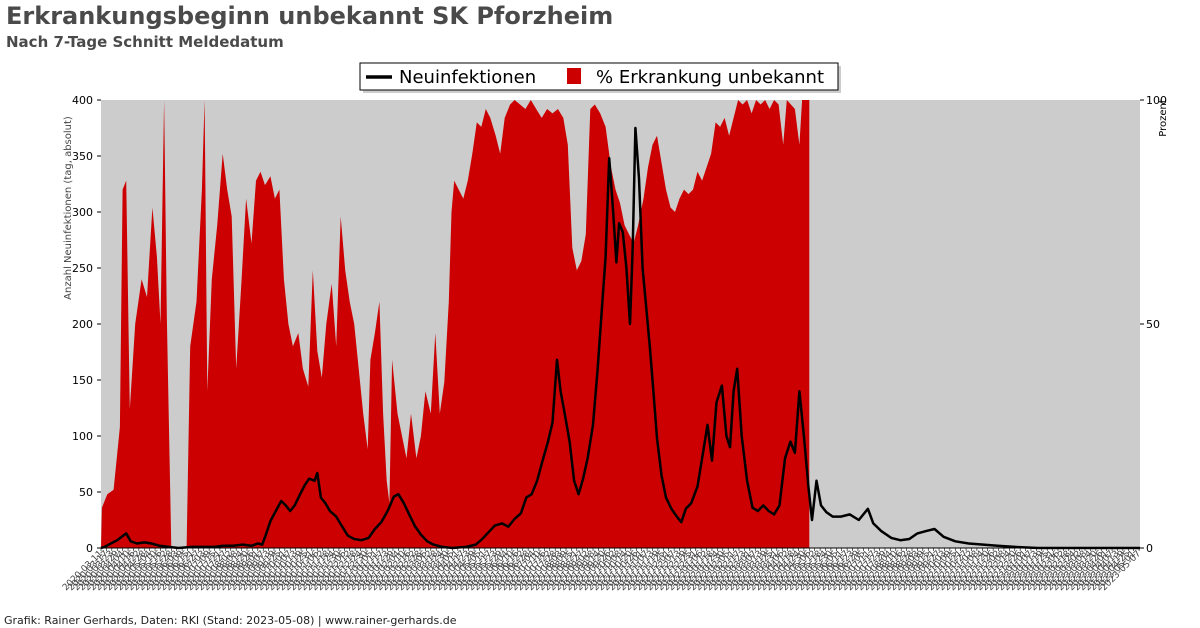 This screenshot has height=628, width=1200. What do you see at coordinates (89, 548) in the screenshot?
I see `y-tick-label: 0` at bounding box center [89, 548].